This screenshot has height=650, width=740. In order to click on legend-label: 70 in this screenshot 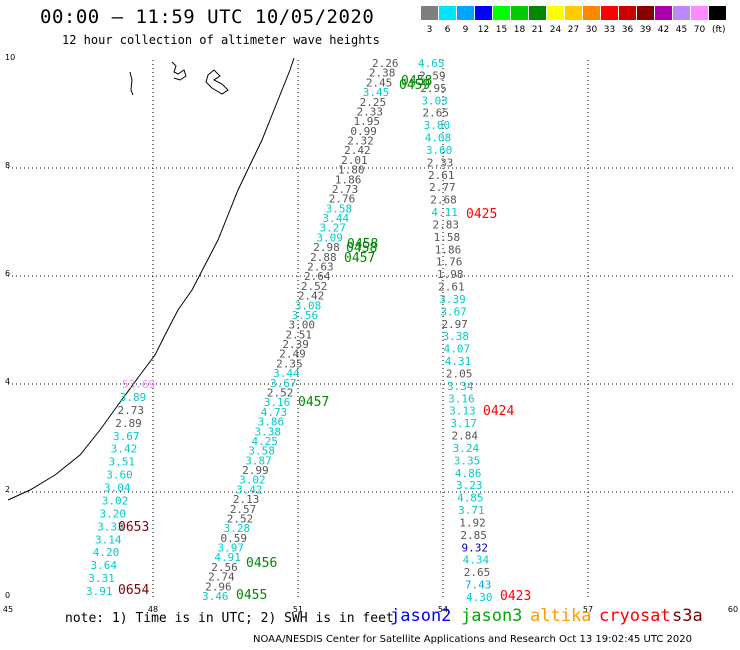, I will do `click(699, 30)`.